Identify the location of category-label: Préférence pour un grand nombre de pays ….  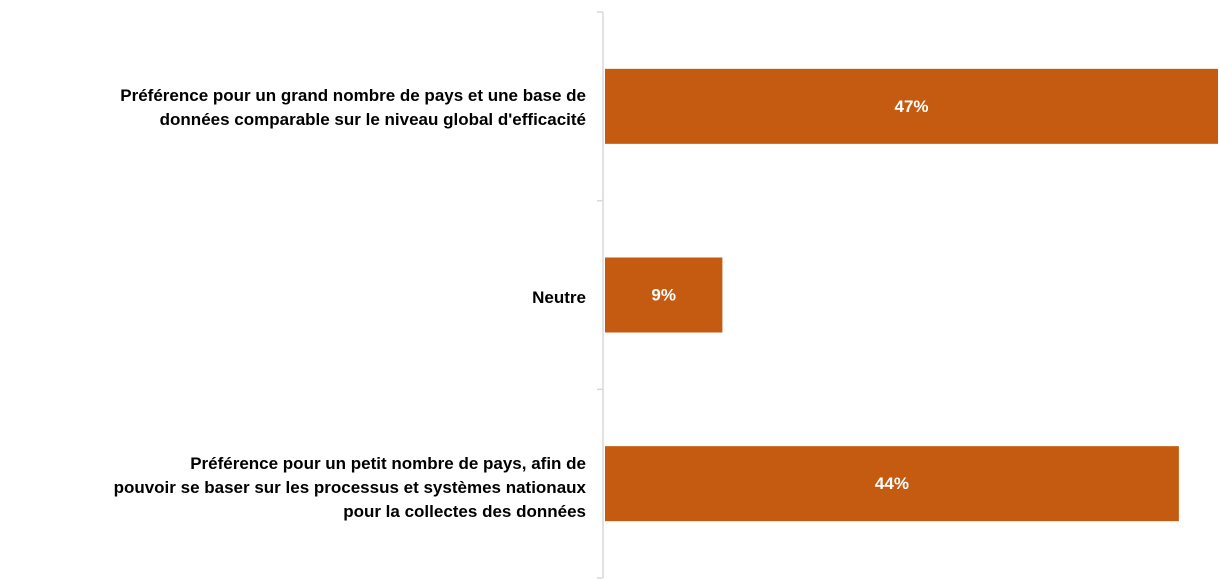
(353, 107).